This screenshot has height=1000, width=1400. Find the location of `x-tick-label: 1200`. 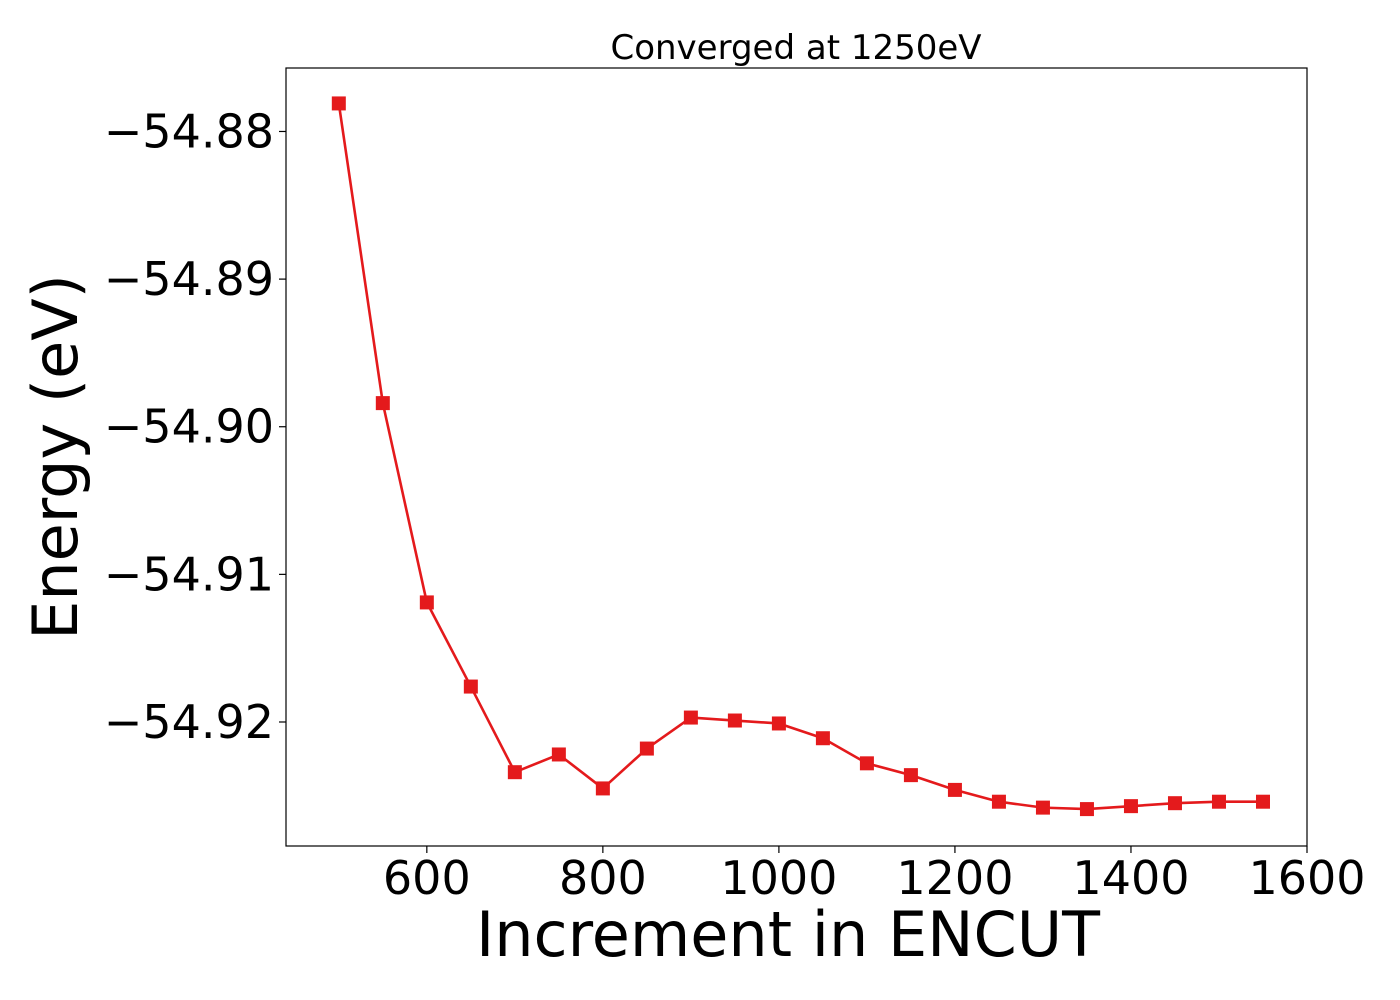

x-tick-label: 1200 is located at coordinates (954, 878).